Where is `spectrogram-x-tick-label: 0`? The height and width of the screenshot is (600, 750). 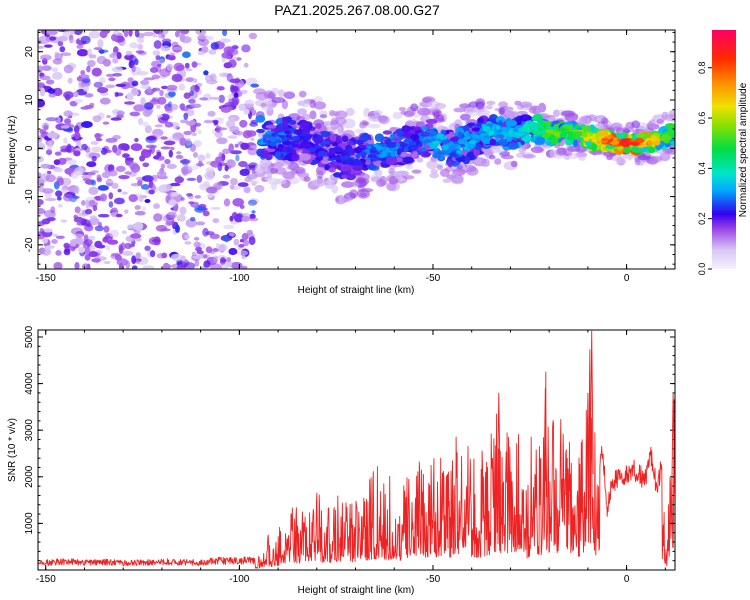
spectrogram-x-tick-label: 0 is located at coordinates (627, 278).